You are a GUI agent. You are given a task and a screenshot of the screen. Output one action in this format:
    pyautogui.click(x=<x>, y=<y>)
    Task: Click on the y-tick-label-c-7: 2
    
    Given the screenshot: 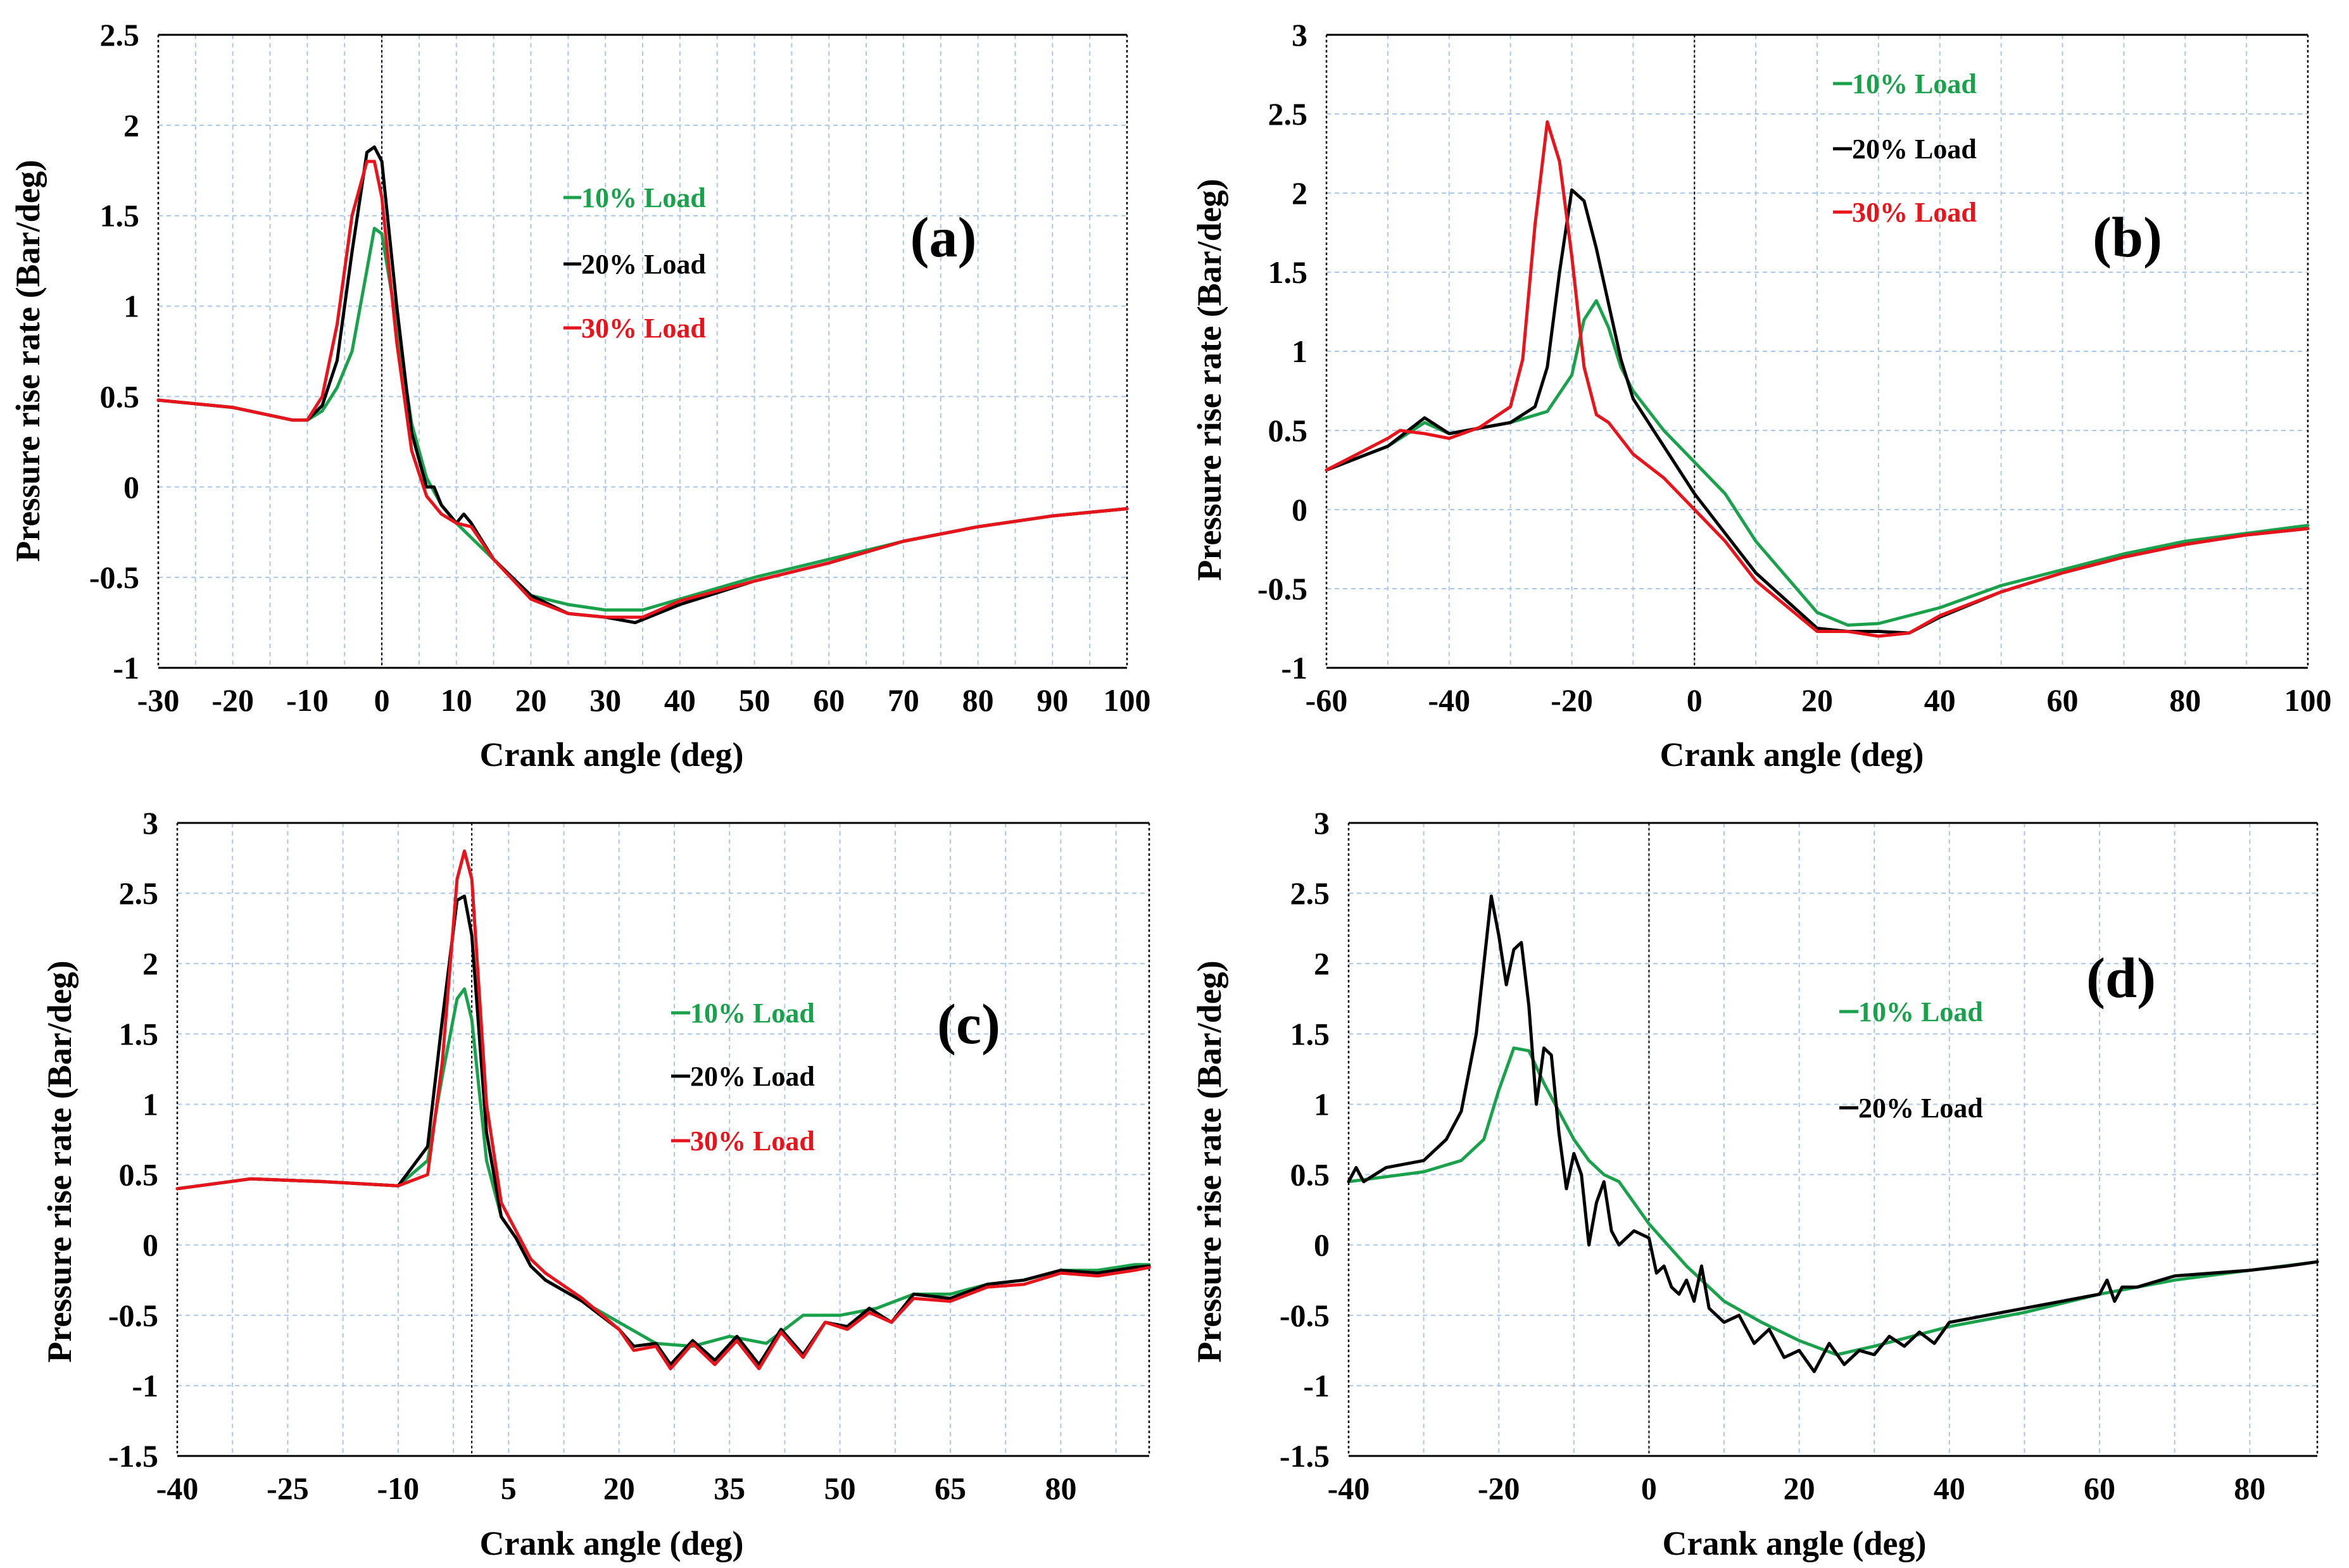 What is the action you would take?
    pyautogui.click(x=150, y=964)
    